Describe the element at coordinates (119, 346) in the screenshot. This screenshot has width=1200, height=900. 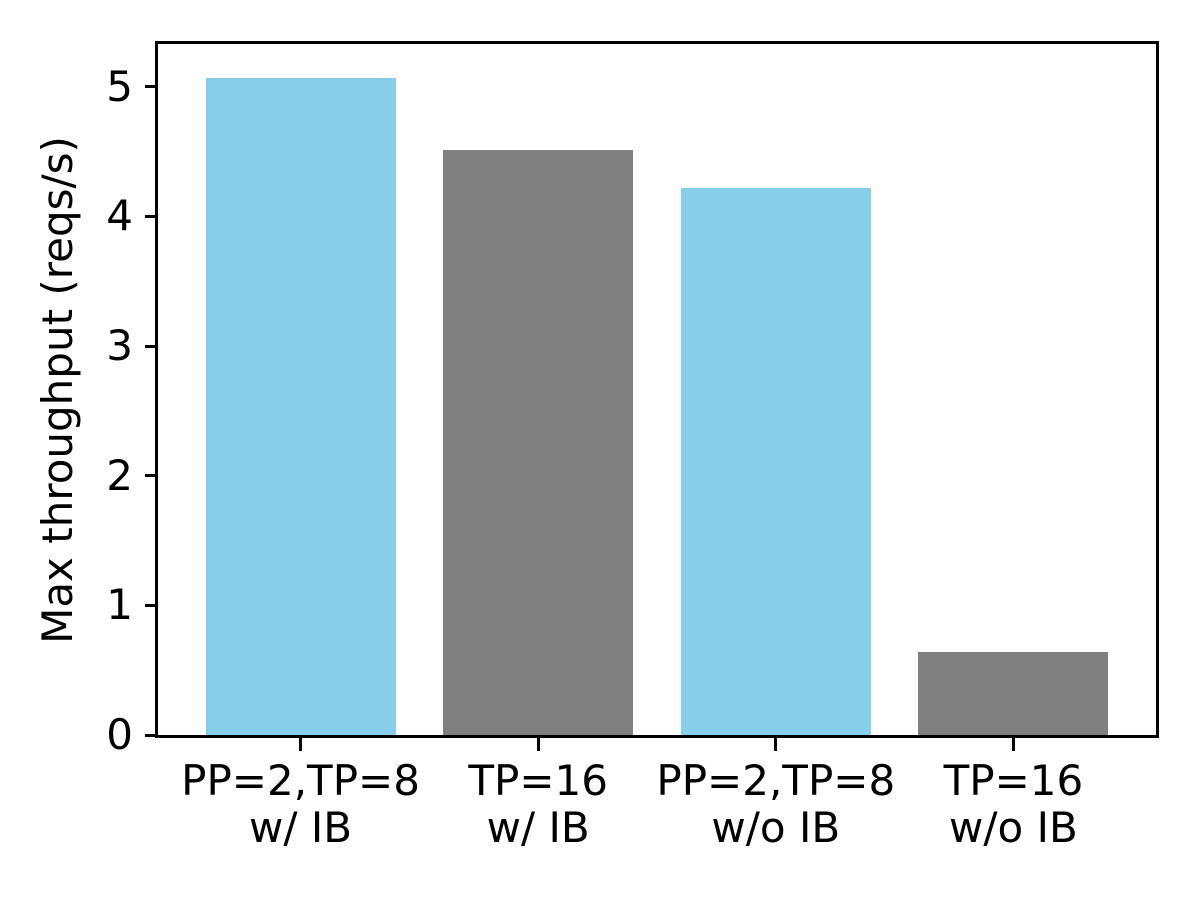
I see `y-tick-label-3: 3` at that location.